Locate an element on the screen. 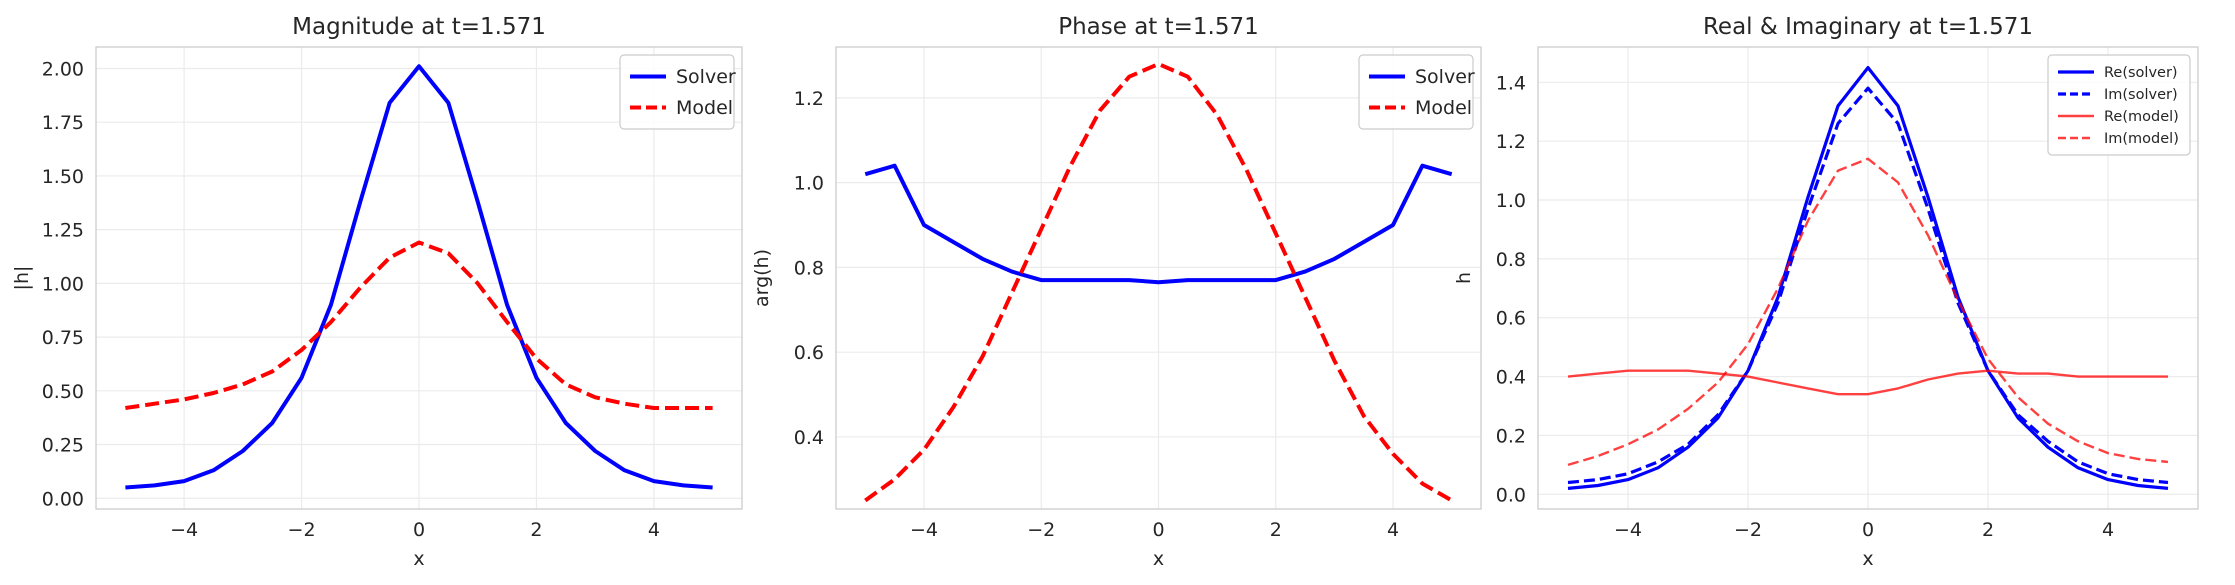  y-tick-label: 0.00 is located at coordinates (63, 499).